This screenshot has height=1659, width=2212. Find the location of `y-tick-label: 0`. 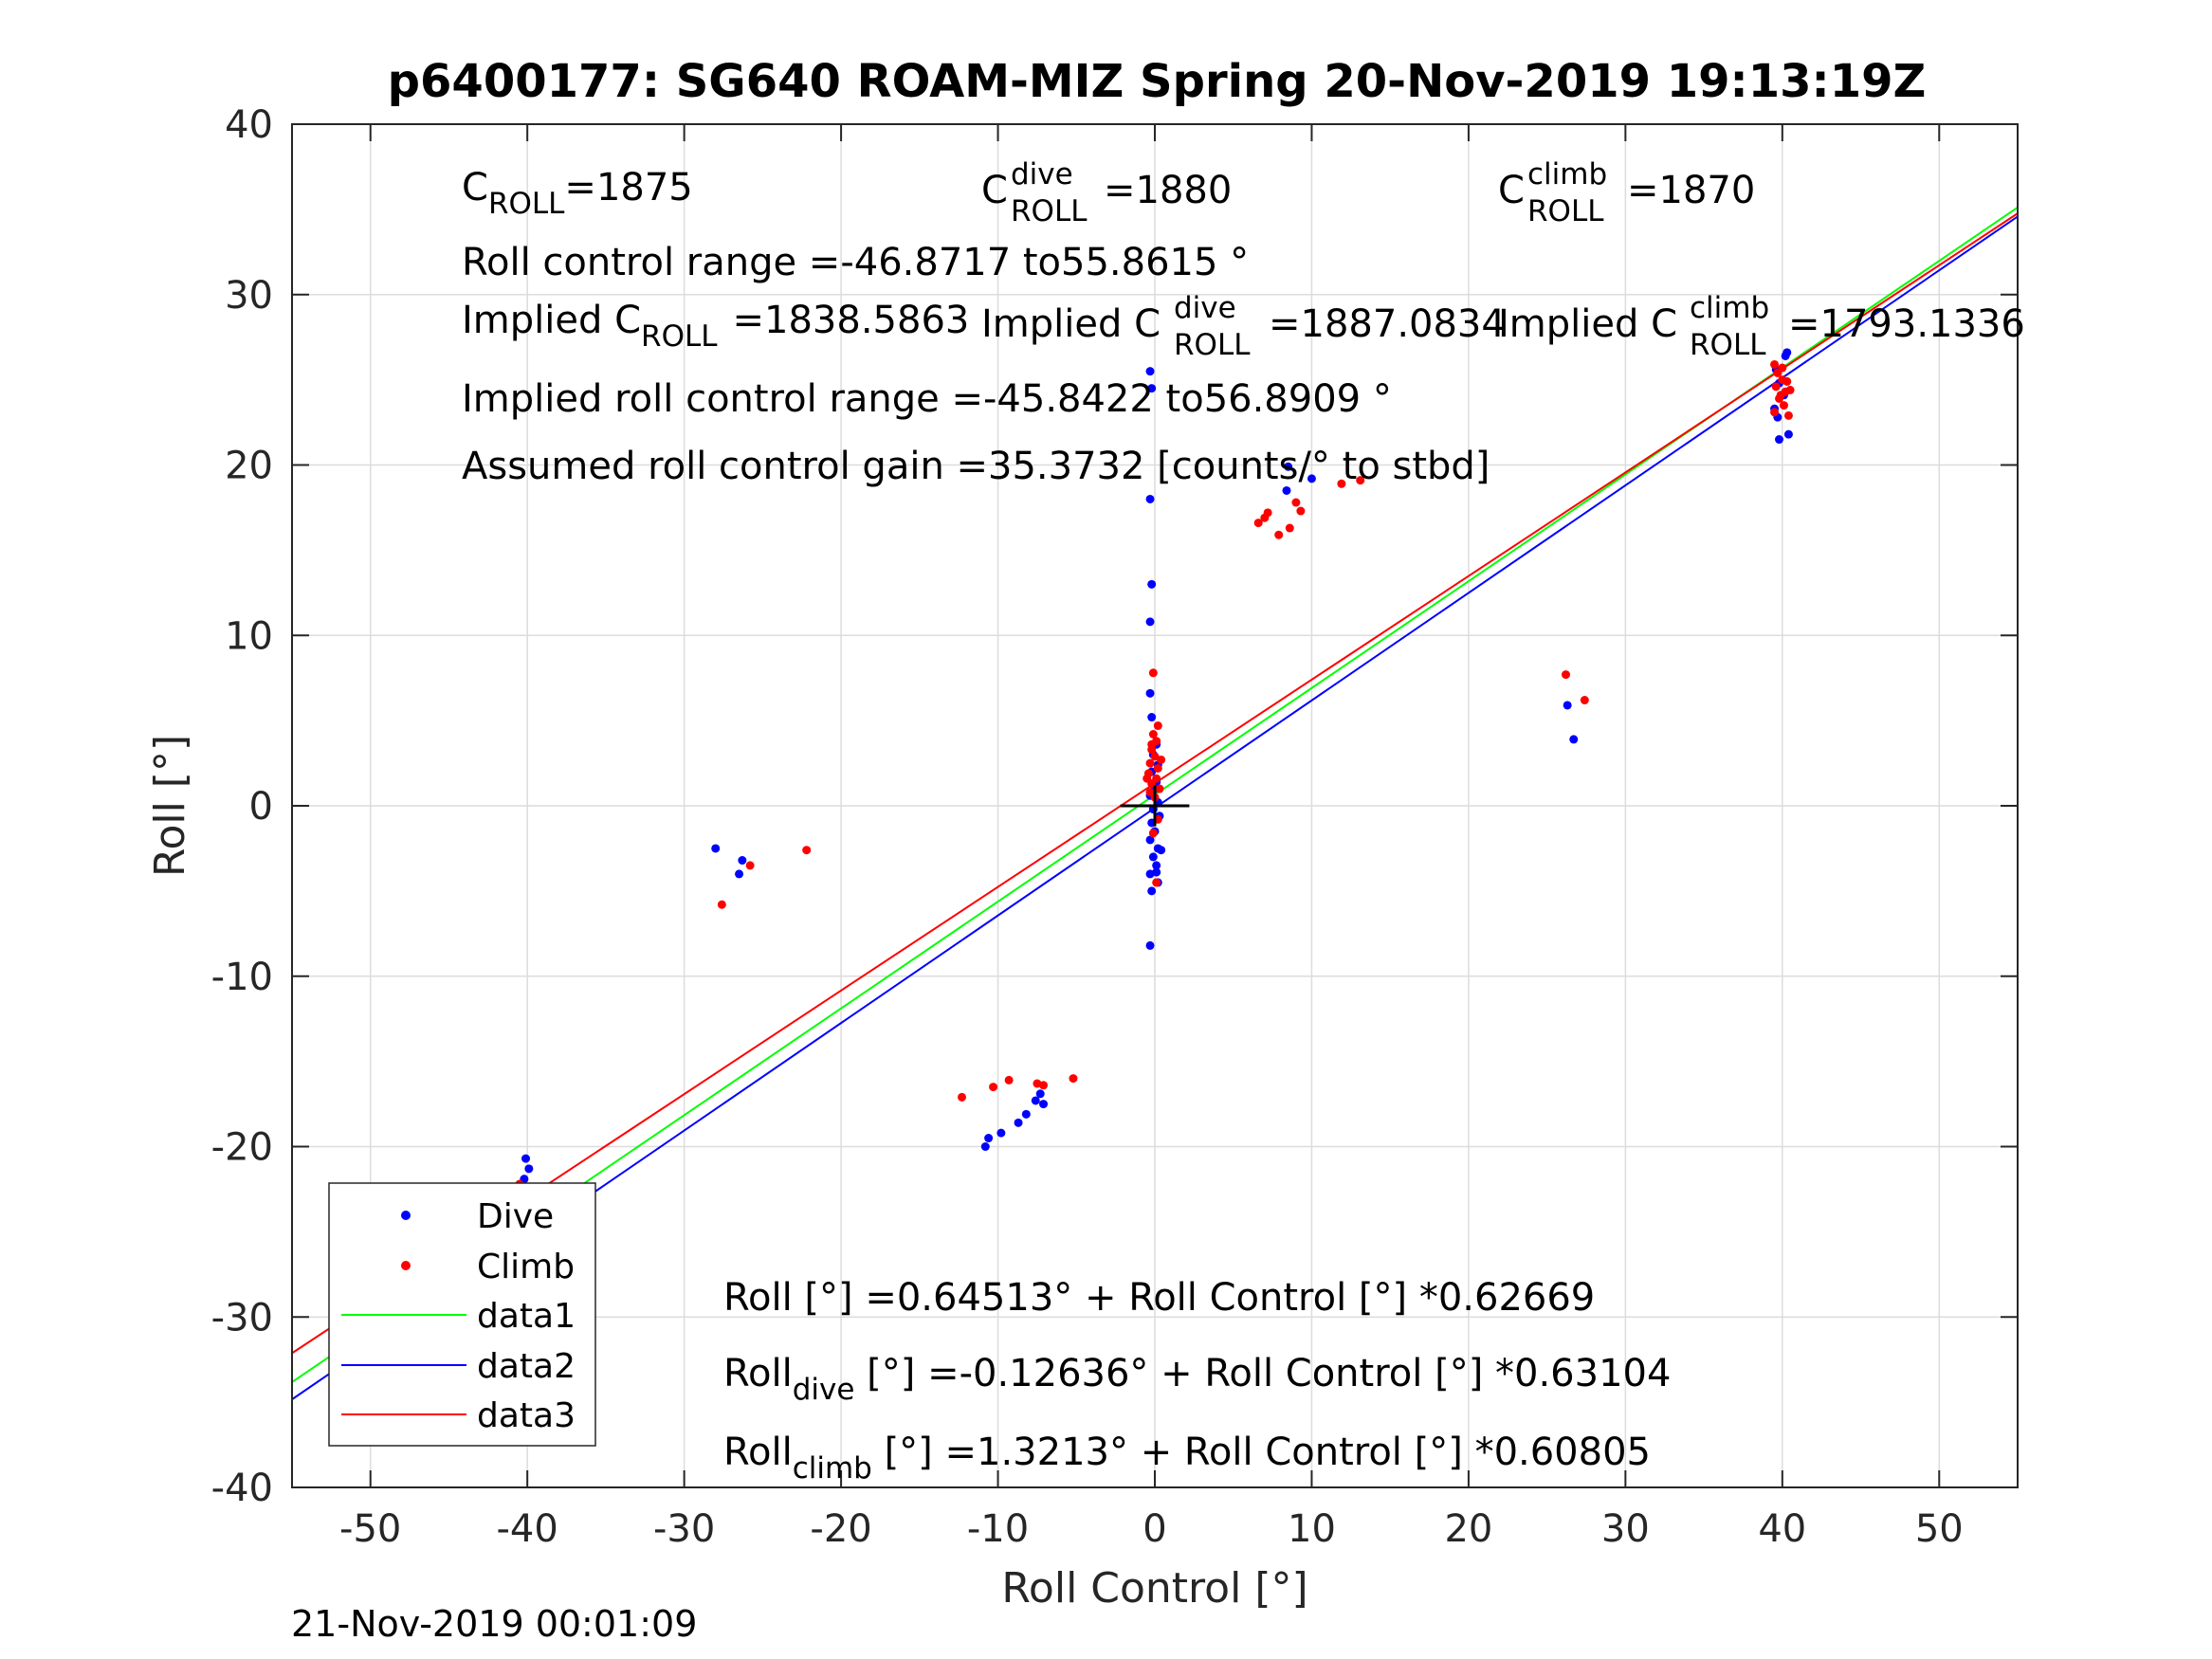

y-tick-label: 0 is located at coordinates (261, 807).